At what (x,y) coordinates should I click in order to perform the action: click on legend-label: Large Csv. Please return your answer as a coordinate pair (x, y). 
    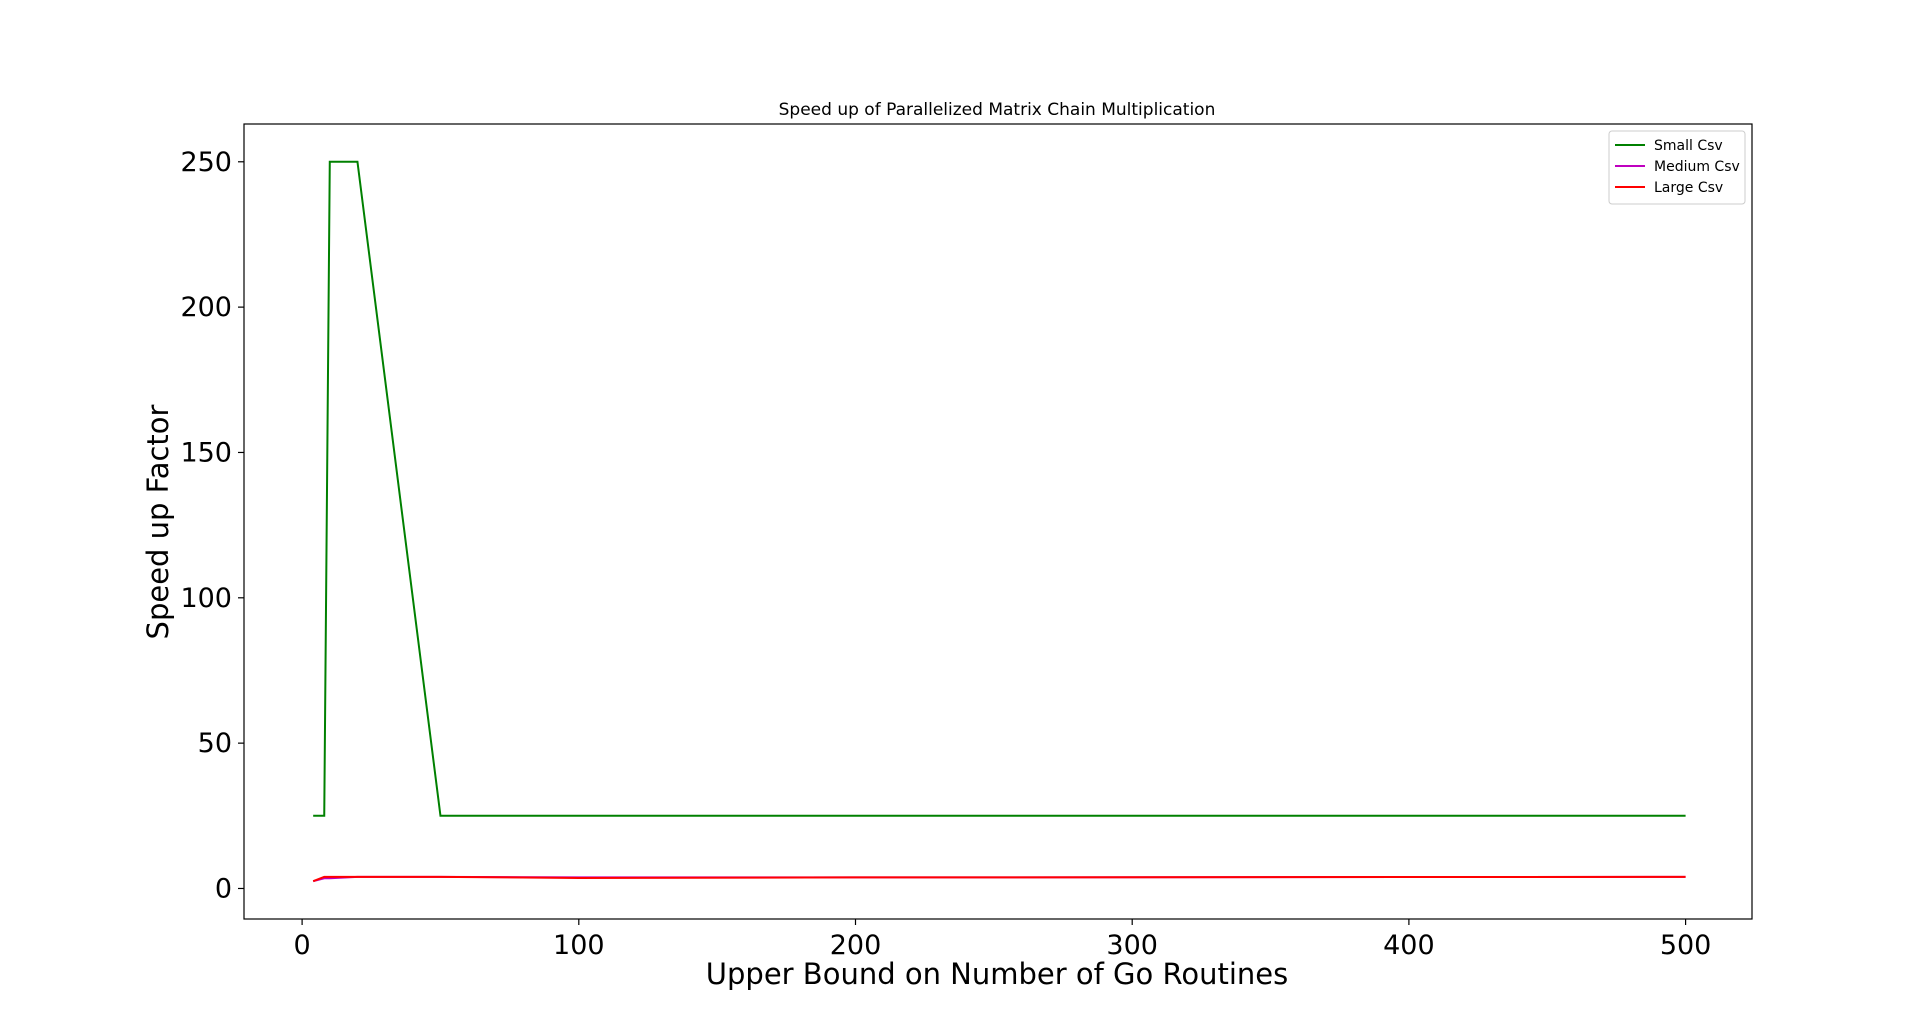
    Looking at the image, I should click on (1688, 188).